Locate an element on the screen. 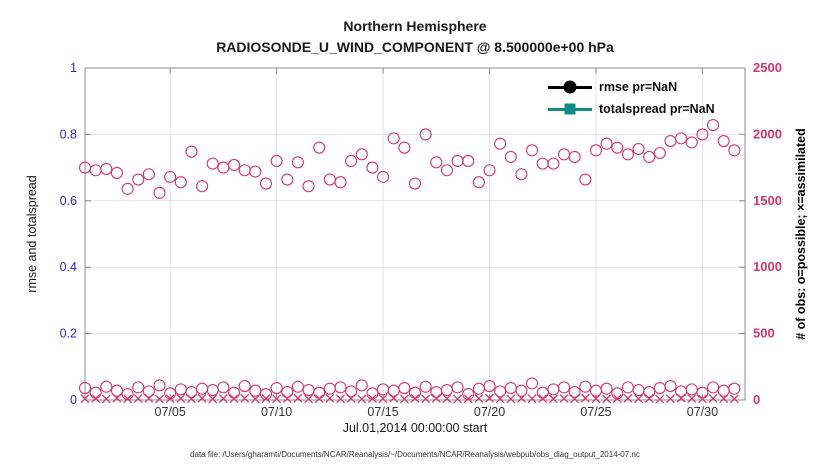  xtick-label: 07/05 is located at coordinates (170, 412).